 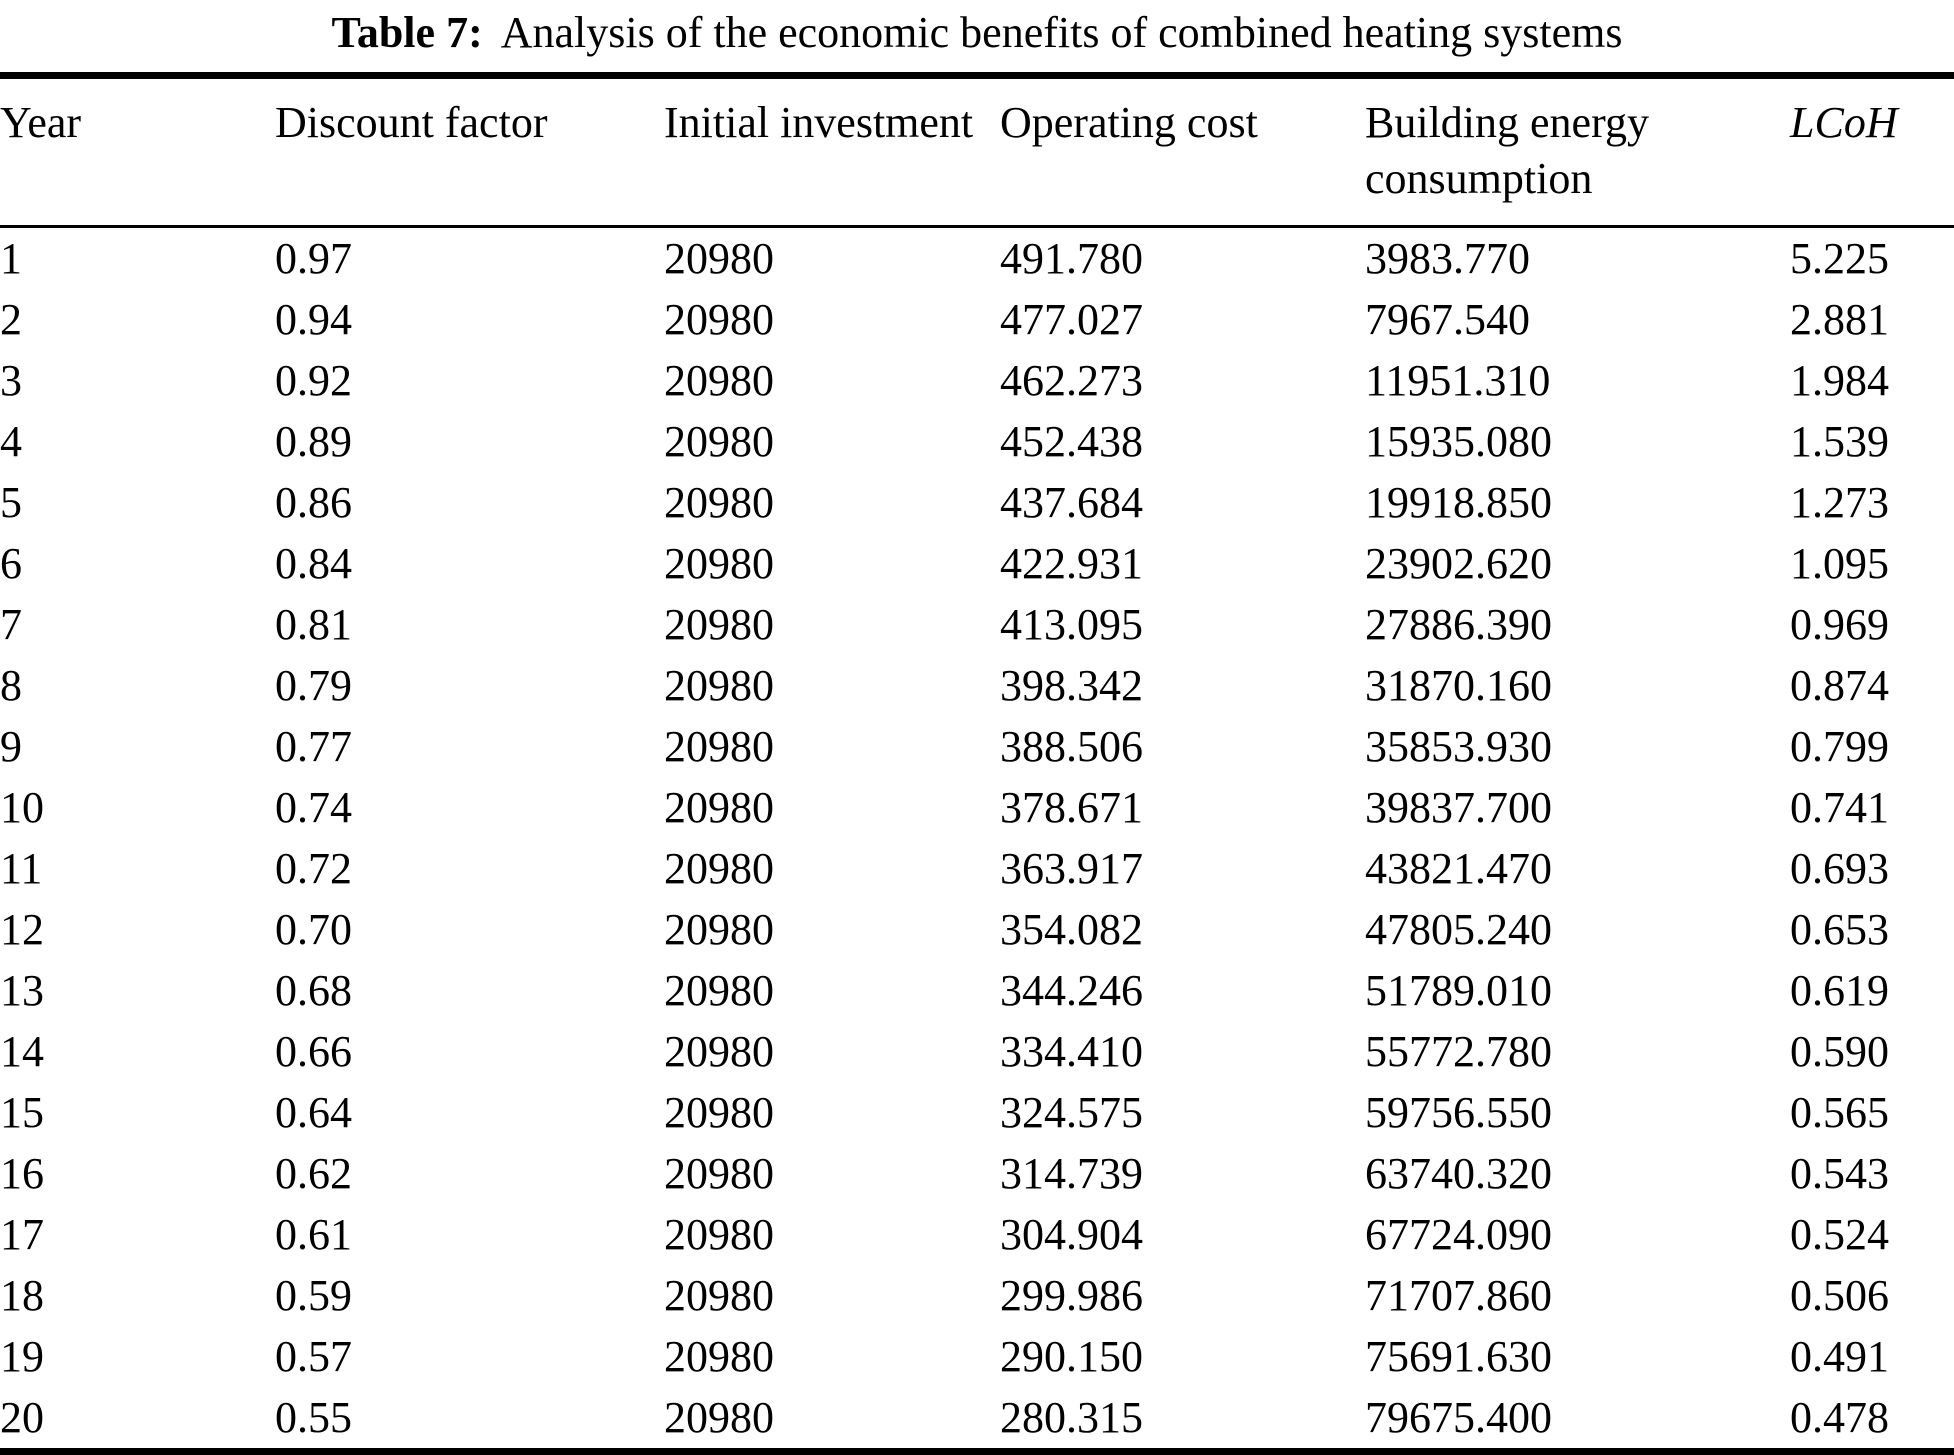 What do you see at coordinates (977, 1173) in the screenshot?
I see `table-row: 16 0.62 20980 314.739 63740.320 0.543` at bounding box center [977, 1173].